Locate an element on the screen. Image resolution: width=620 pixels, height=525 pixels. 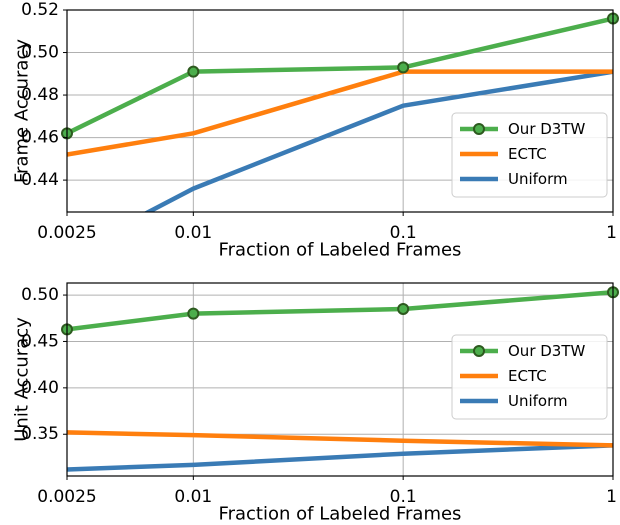
y-tick-label: 0.46 is located at coordinates (40, 138).